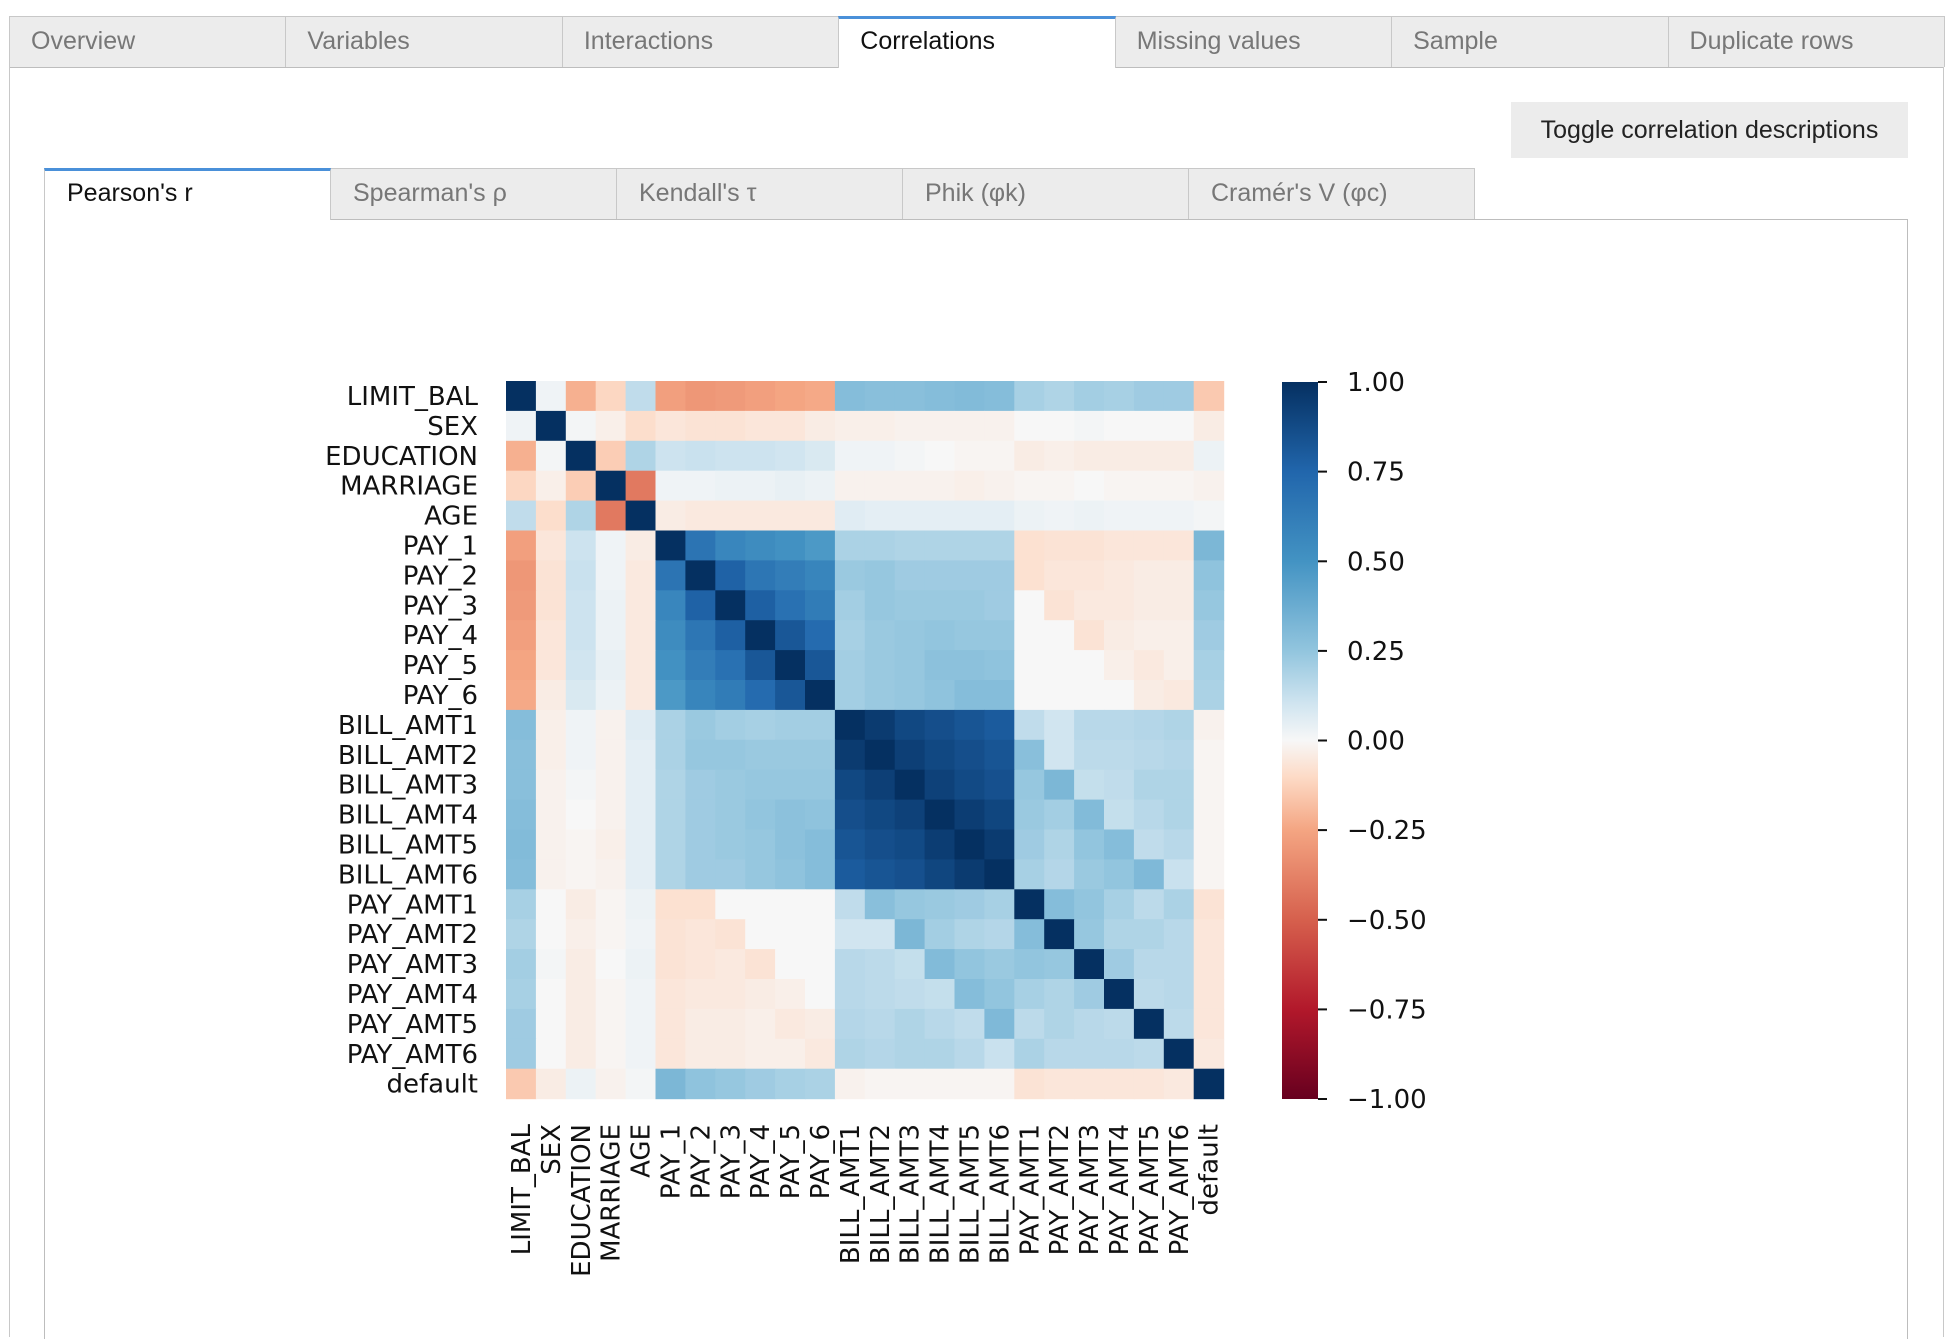 The height and width of the screenshot is (1339, 1956). Describe the element at coordinates (1530, 41) in the screenshot. I see `tab-sample: Sample` at that location.